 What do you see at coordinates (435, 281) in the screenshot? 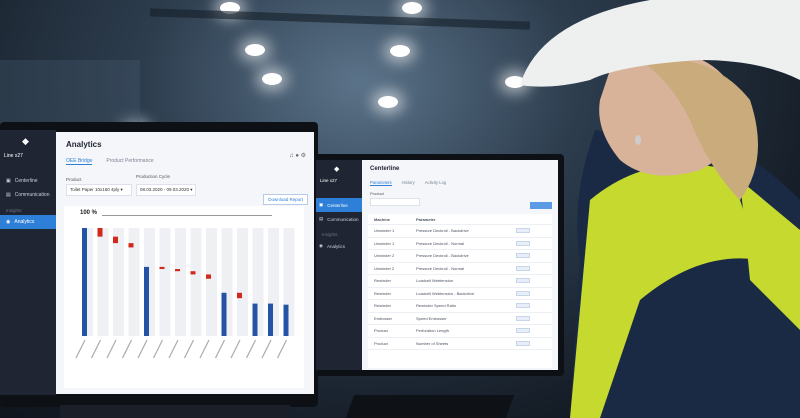
I see `parameter-cell: Loadcell Webtension` at bounding box center [435, 281].